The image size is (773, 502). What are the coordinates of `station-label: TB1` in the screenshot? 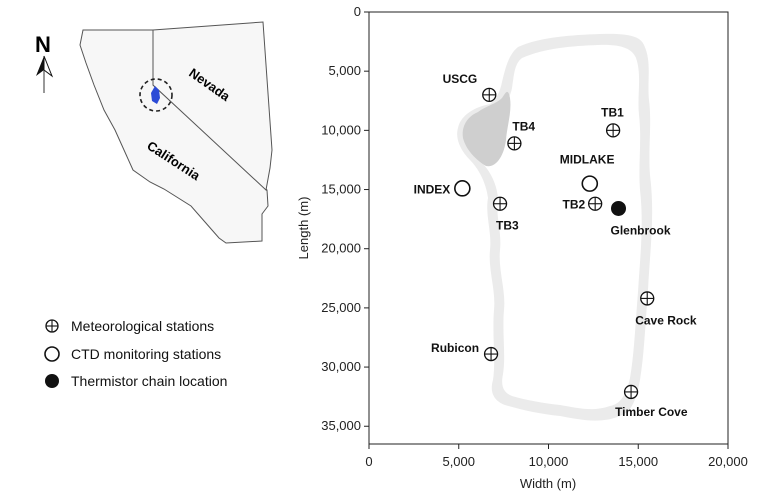 It's located at (612, 112).